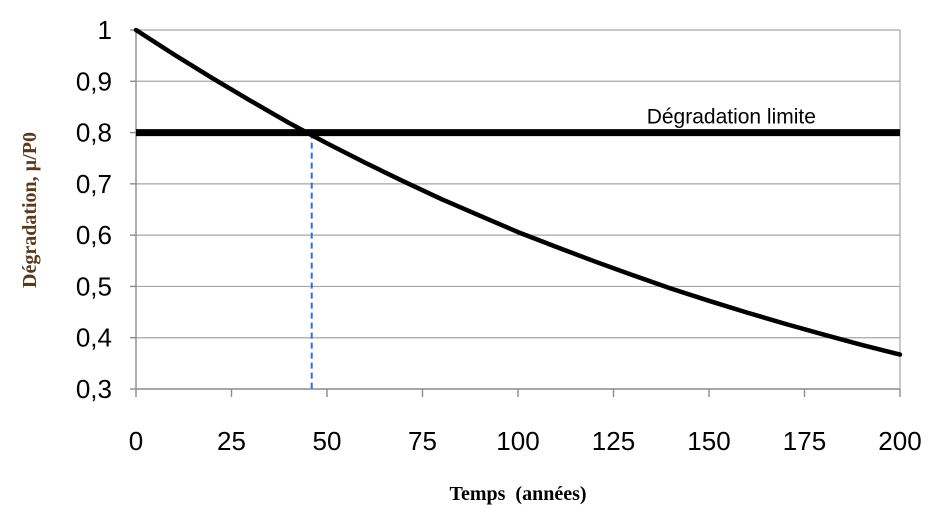  Describe the element at coordinates (94, 286) in the screenshot. I see `y-tick-label: 0,5` at that location.